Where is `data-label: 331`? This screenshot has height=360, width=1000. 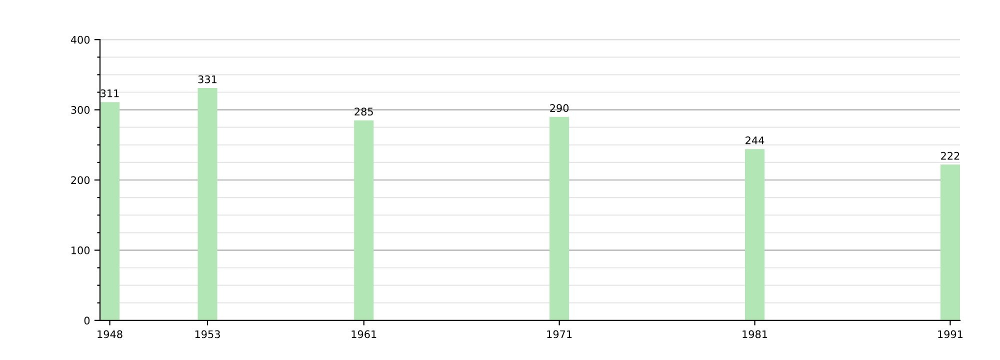
data-label: 331 is located at coordinates (207, 79).